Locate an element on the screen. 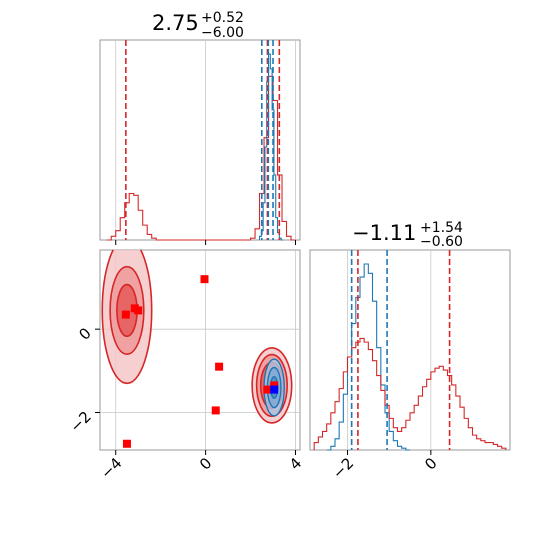  panel-2-title-minus: −0.60 is located at coordinates (441, 242).